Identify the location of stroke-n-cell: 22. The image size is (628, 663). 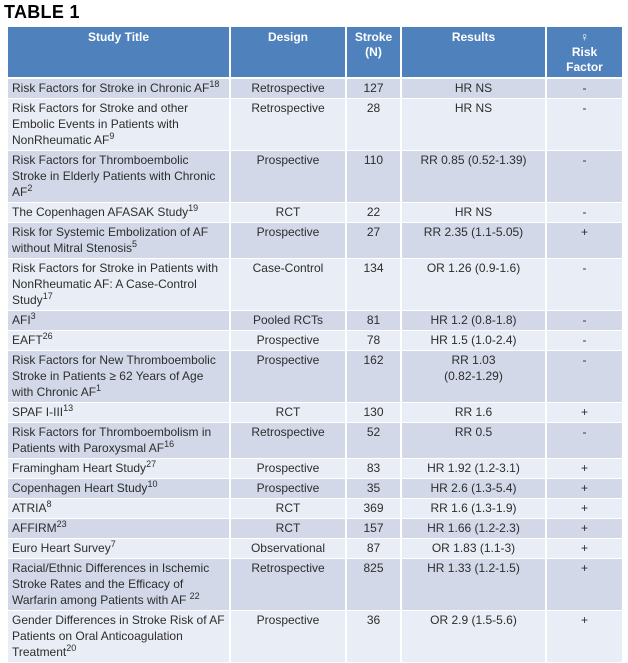
(373, 212).